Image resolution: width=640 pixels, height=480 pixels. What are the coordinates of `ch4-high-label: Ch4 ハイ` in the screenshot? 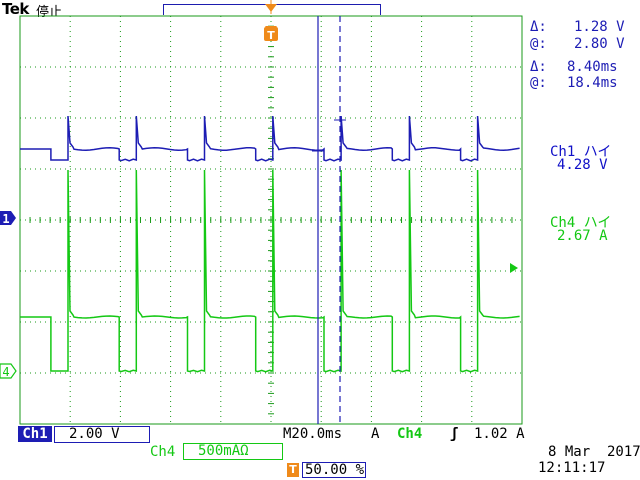 It's located at (581, 223).